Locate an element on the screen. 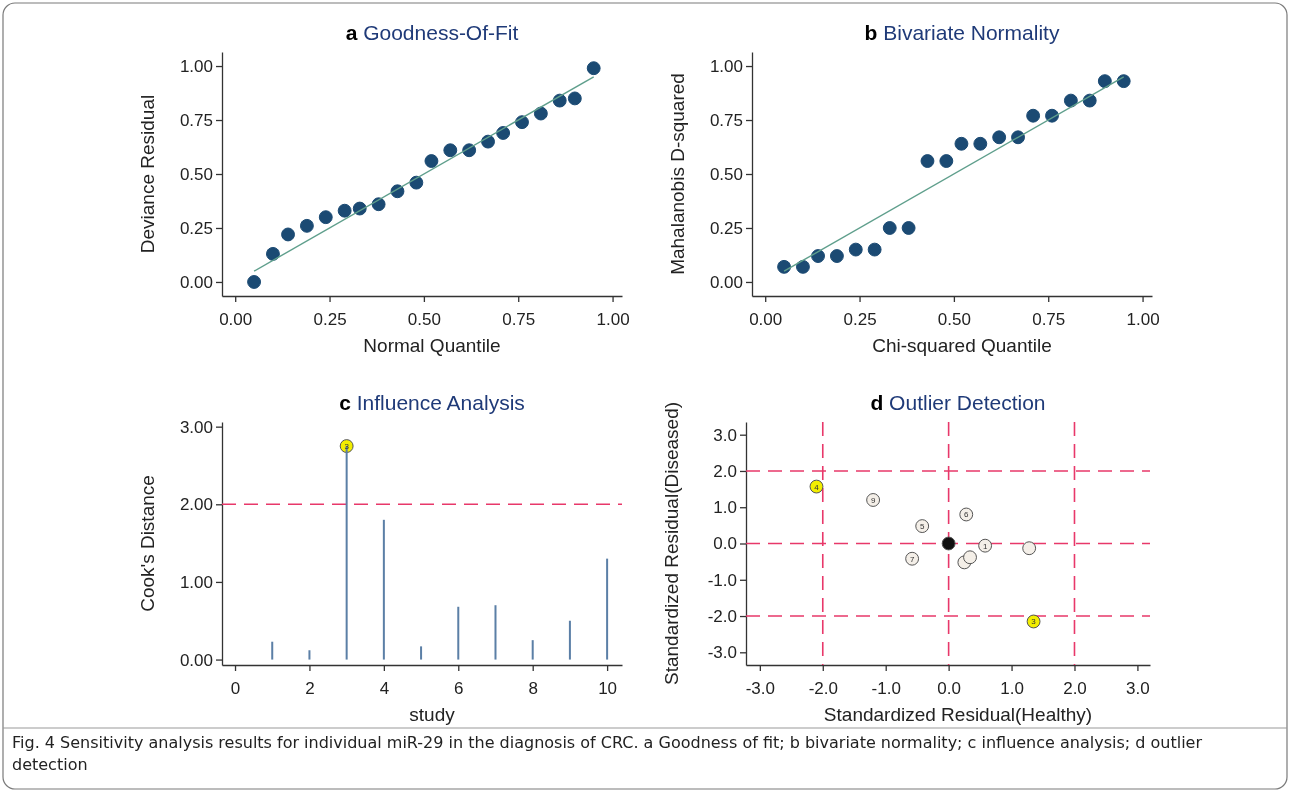  y-tick-label: 2.0 is located at coordinates (725, 471).